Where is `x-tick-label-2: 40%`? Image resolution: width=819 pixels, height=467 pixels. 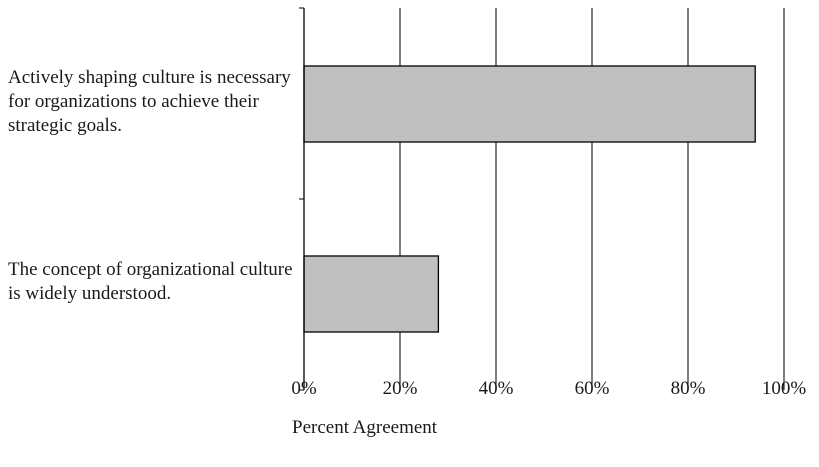 x-tick-label-2: 40% is located at coordinates (496, 388).